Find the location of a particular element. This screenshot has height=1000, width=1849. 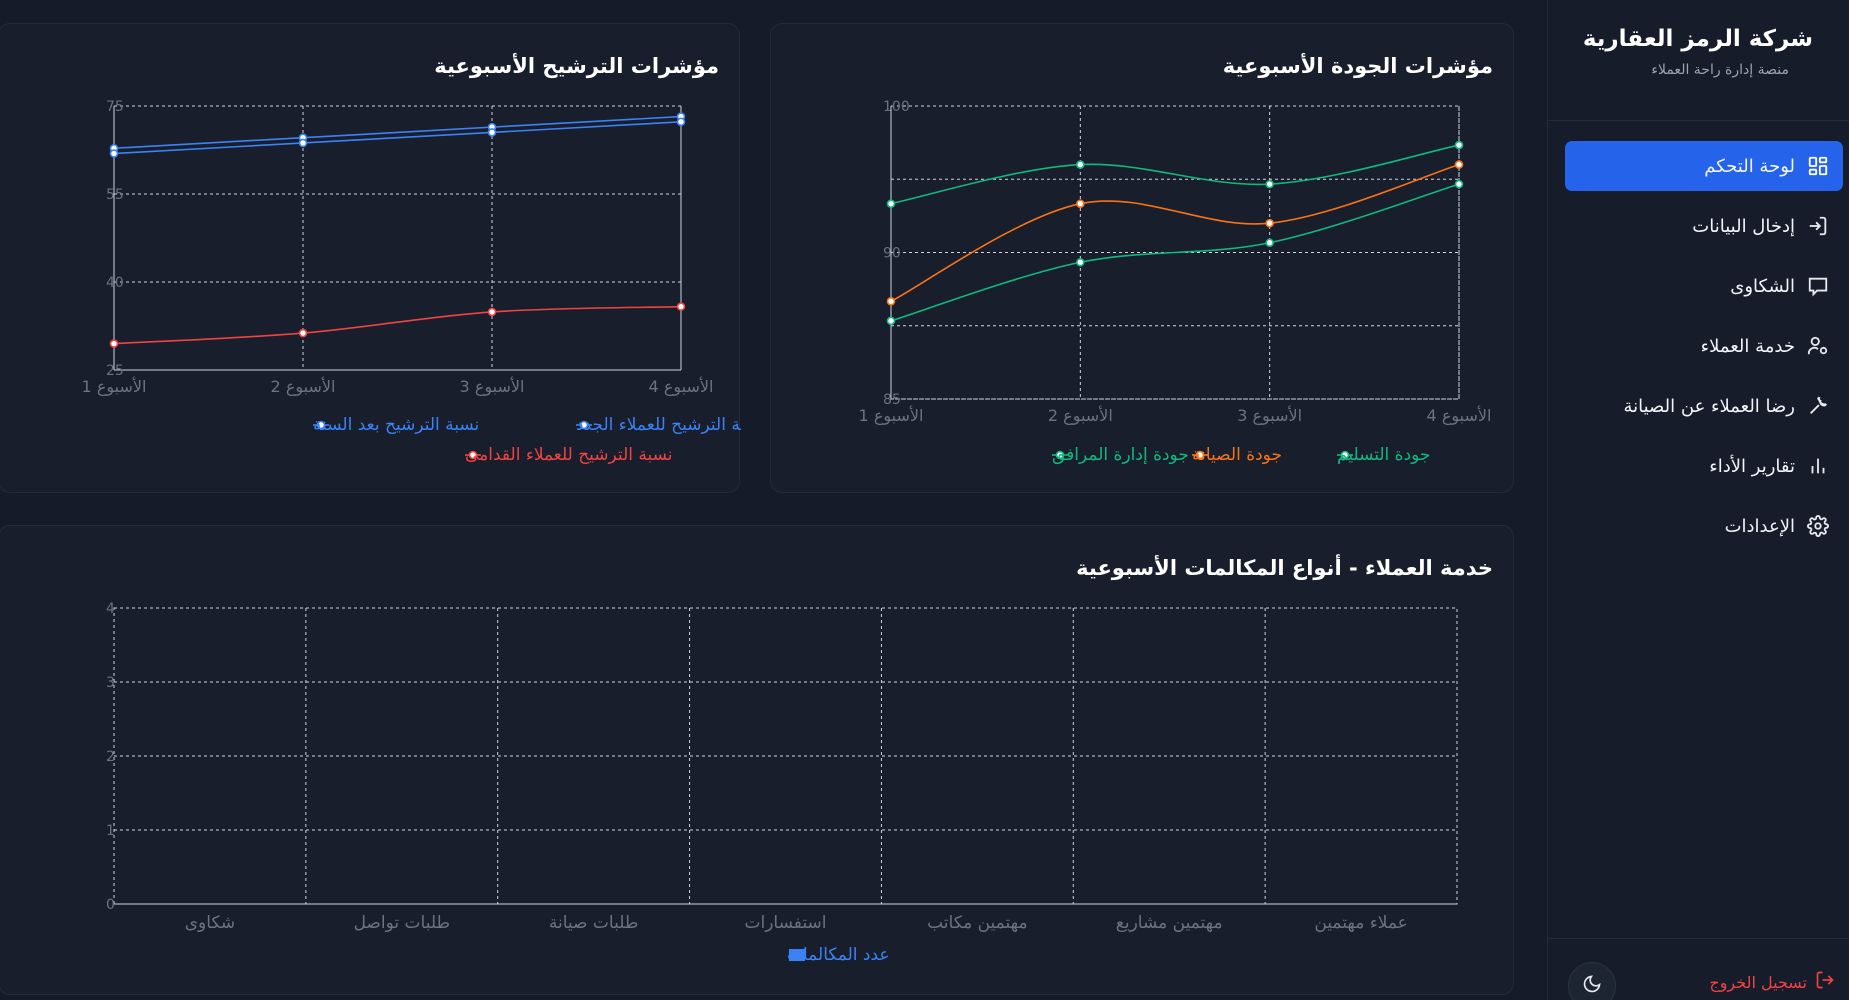

company-name: شركة الرمز العقارية is located at coordinates (1697, 39).